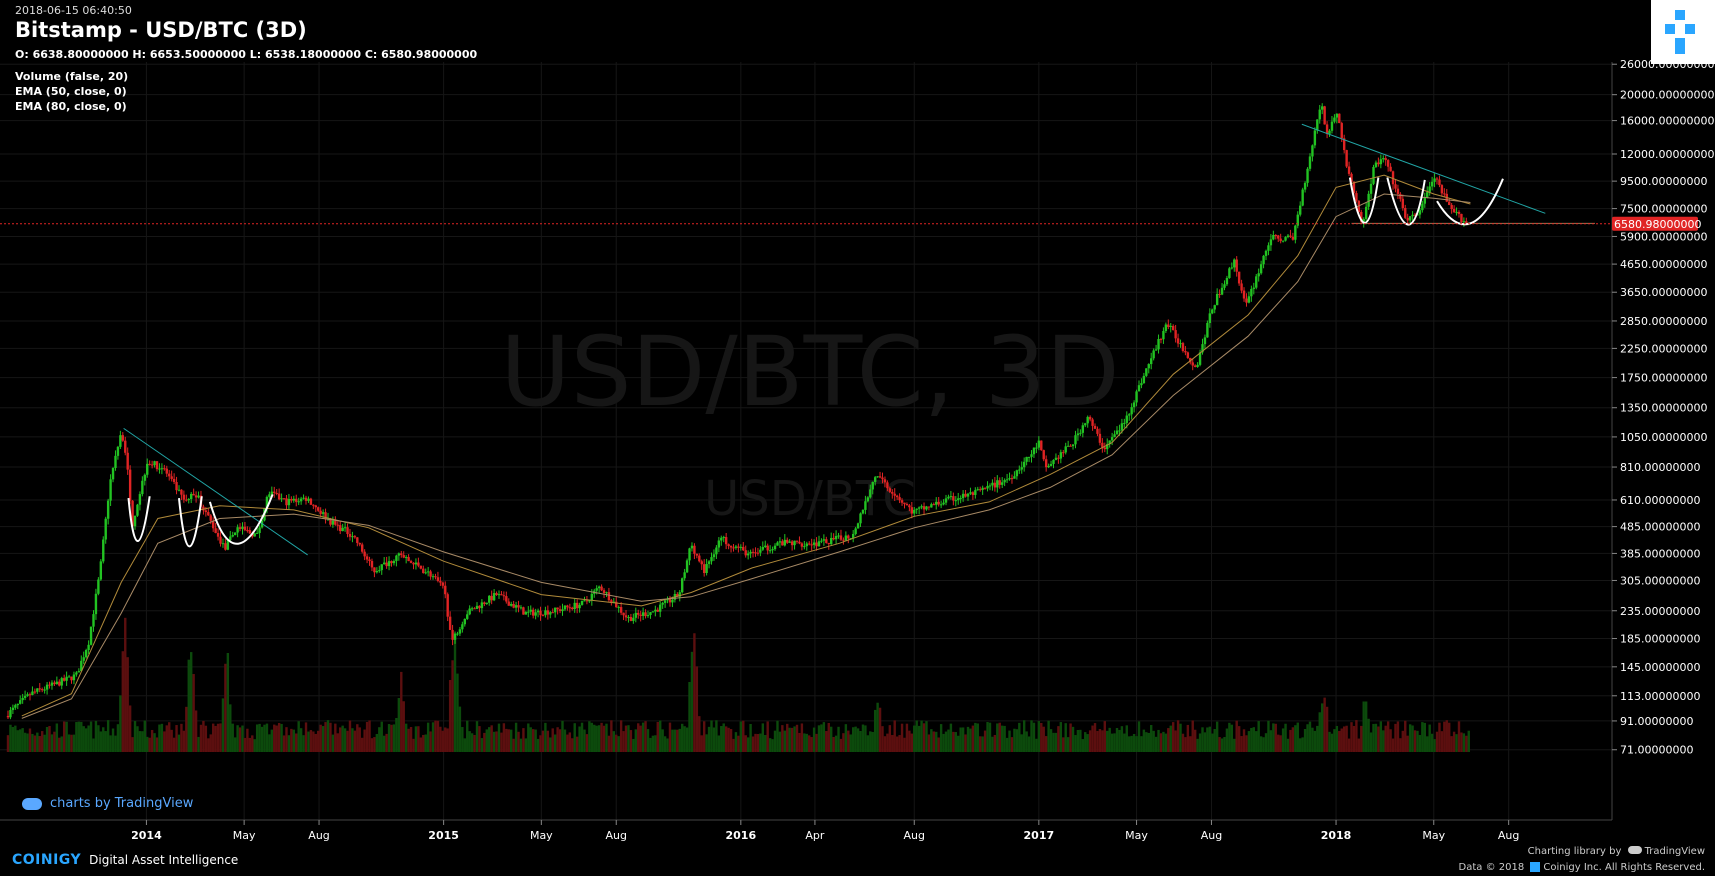 This screenshot has width=1715, height=876. Describe the element at coordinates (244, 835) in the screenshot. I see `x-tick-label: May` at that location.